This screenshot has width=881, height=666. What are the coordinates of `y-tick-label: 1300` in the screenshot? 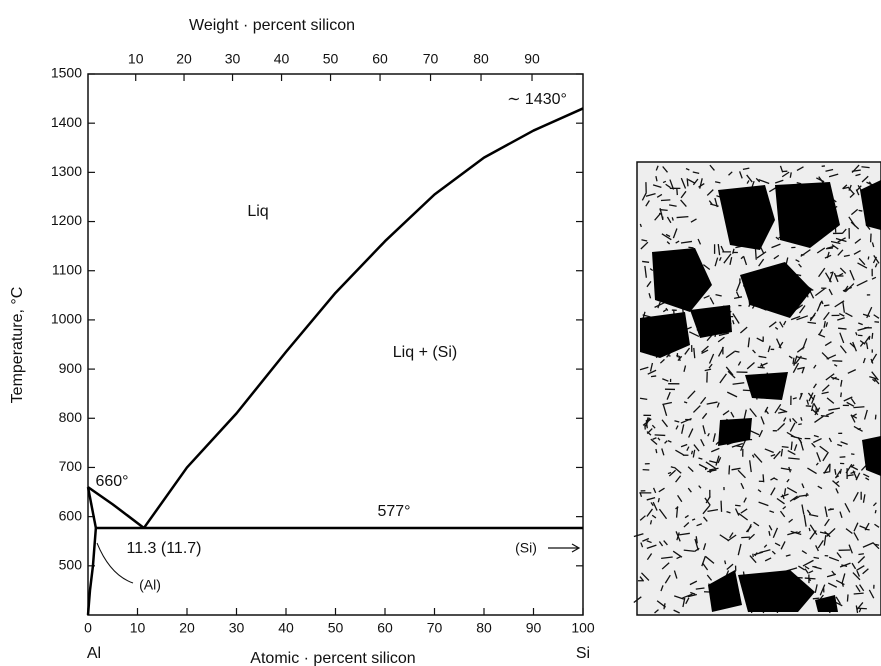 It's located at (66, 171).